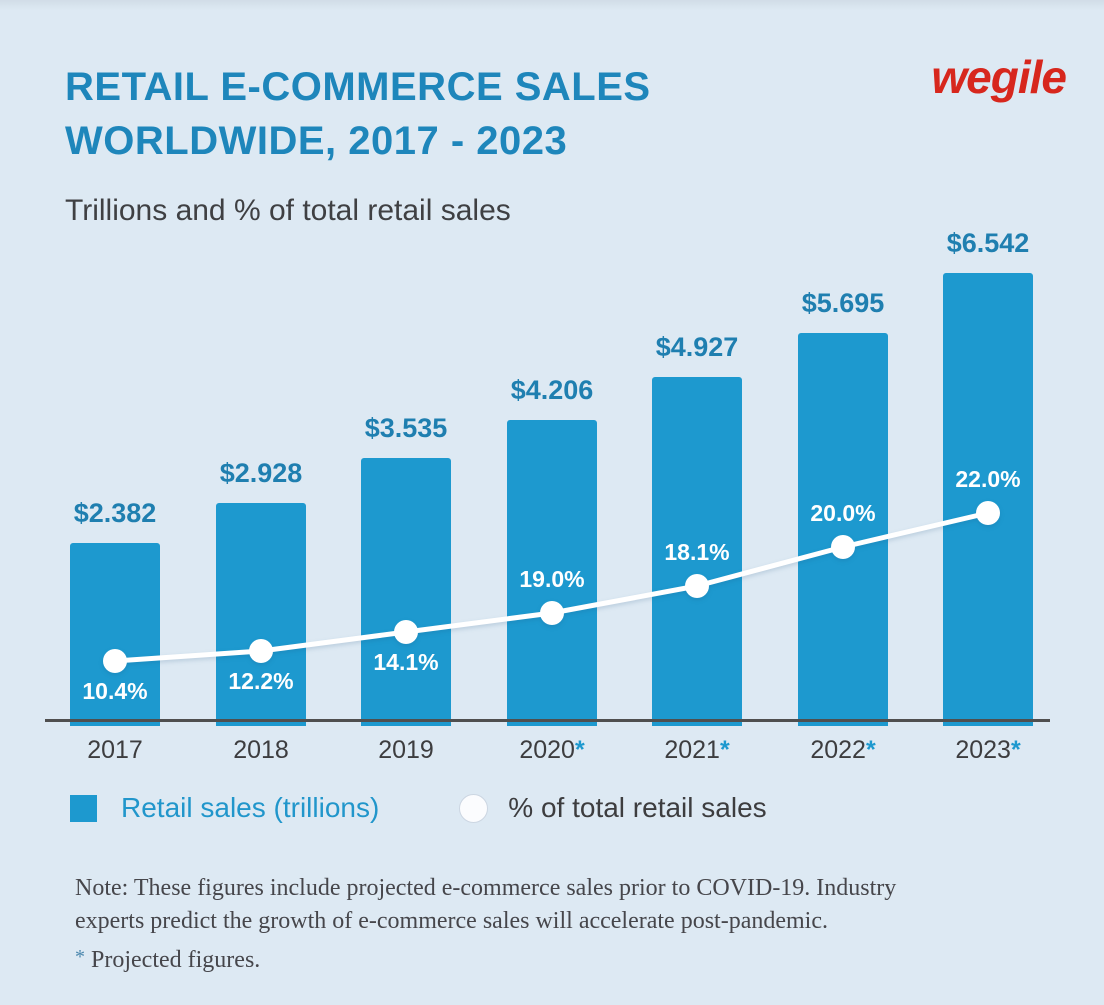 This screenshot has height=1005, width=1104. What do you see at coordinates (173, 960) in the screenshot?
I see `projected-label: Projected figures.` at bounding box center [173, 960].